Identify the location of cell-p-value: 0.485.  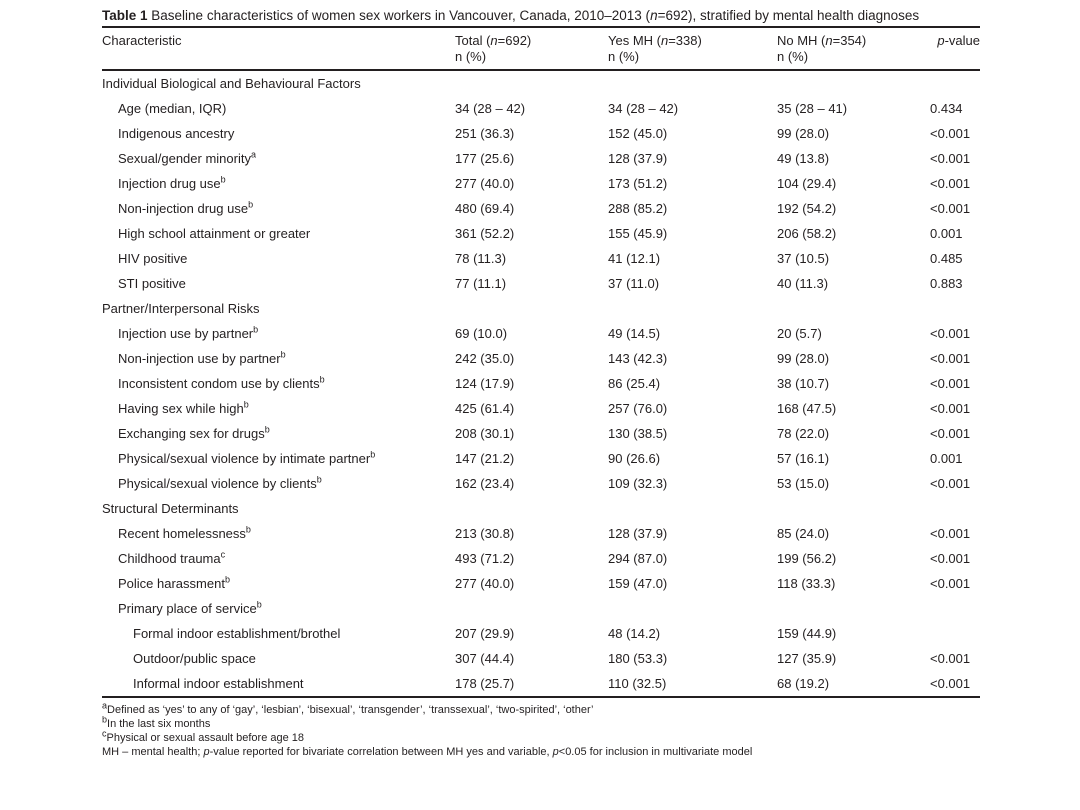
(946, 258).